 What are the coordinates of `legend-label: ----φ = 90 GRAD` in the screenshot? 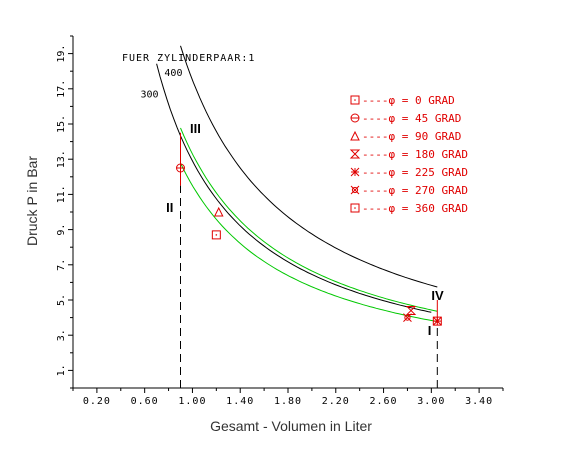 It's located at (411, 136).